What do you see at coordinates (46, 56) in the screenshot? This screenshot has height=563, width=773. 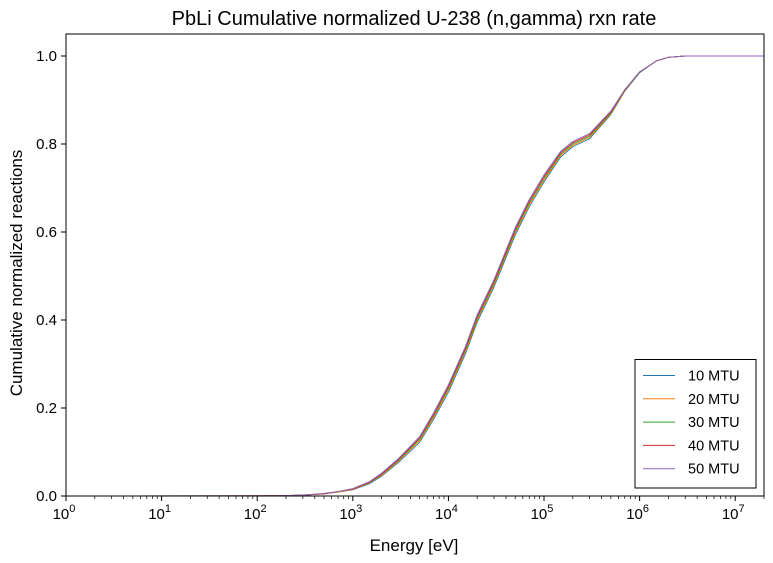 I see `y-tick-label: 1.0` at bounding box center [46, 56].